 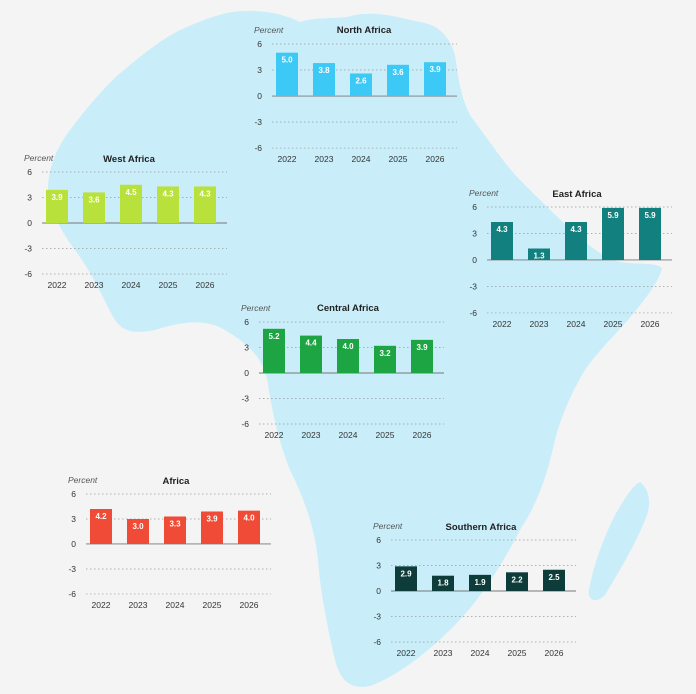 What do you see at coordinates (385, 353) in the screenshot?
I see `bar-value-label: 3.2` at bounding box center [385, 353].